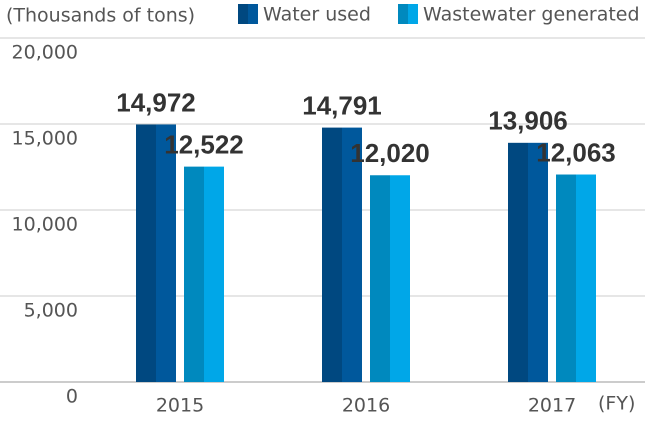 The height and width of the screenshot is (427, 650). I want to click on value-label: 12,522, so click(204, 144).